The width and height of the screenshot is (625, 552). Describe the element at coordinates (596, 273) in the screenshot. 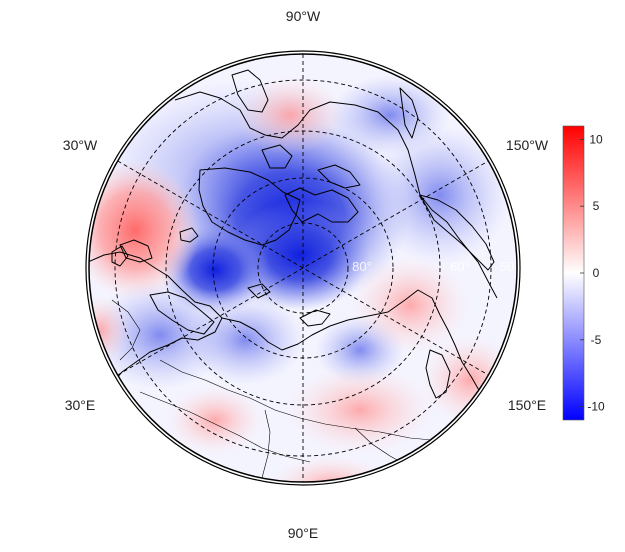

I see `colorbar-tick-label: 0` at that location.